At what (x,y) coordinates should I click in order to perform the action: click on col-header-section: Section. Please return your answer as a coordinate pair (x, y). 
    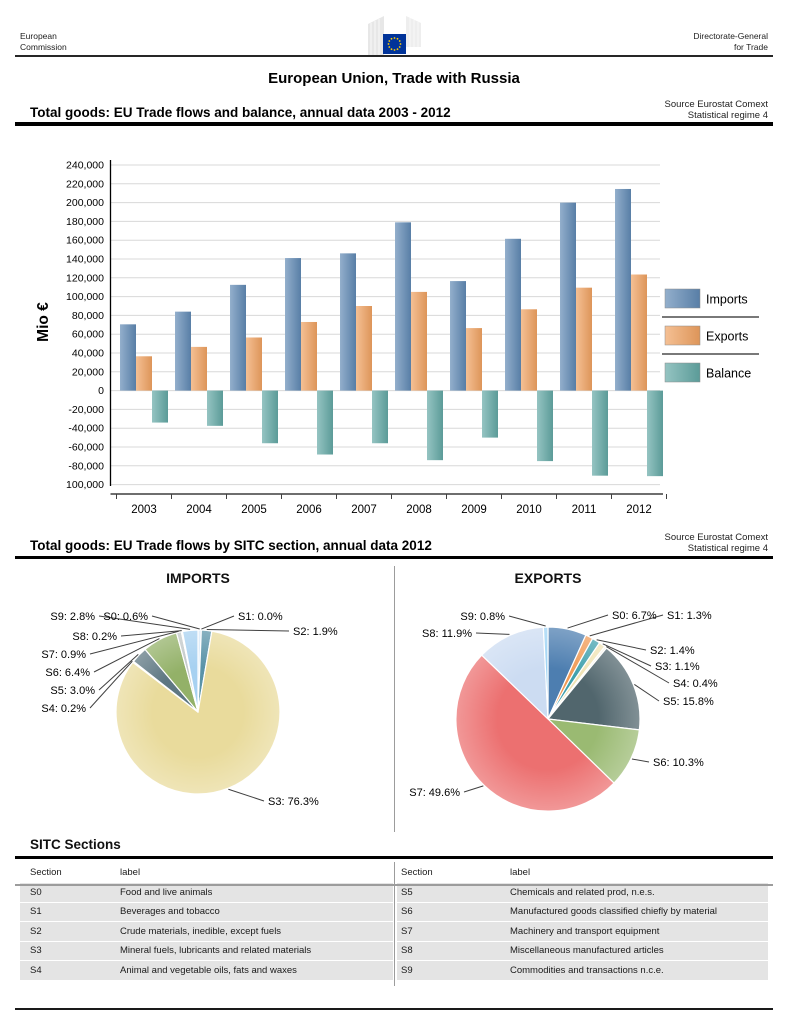
    Looking at the image, I should click on (46, 872).